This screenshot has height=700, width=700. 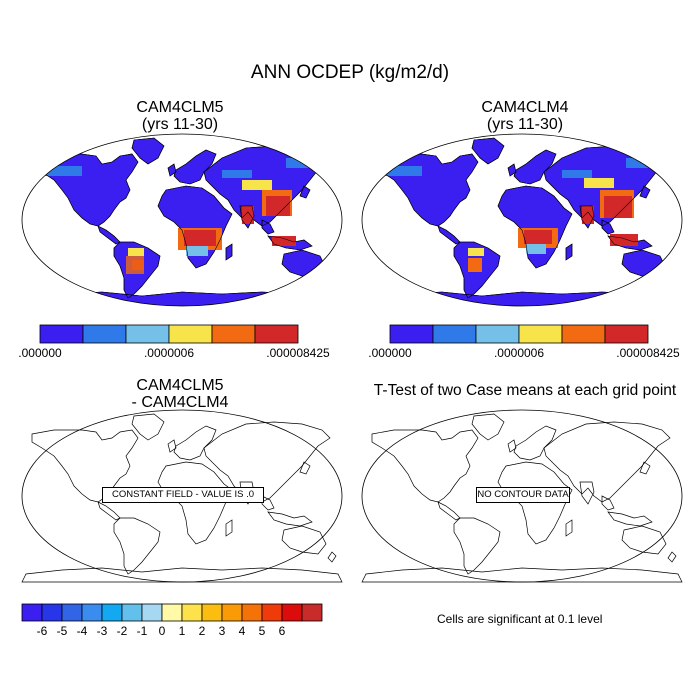 What do you see at coordinates (62, 631) in the screenshot?
I see `colorbar-tick-label: -5` at bounding box center [62, 631].